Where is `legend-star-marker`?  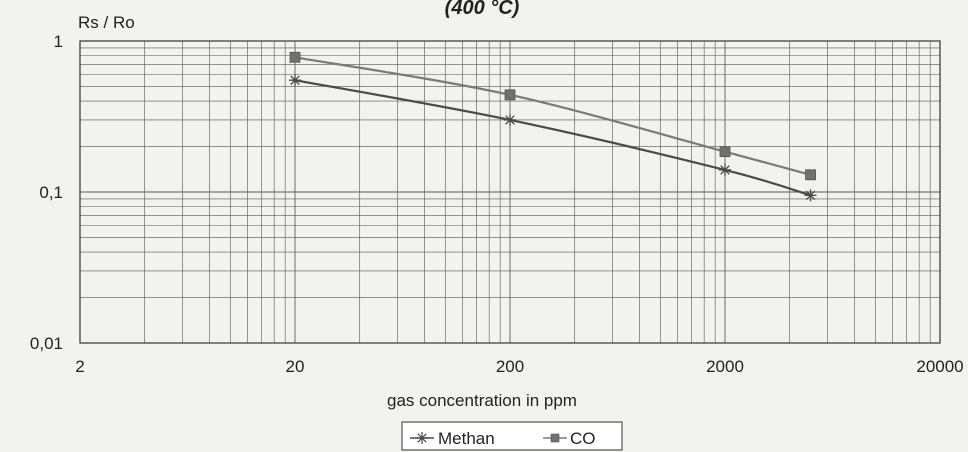
legend-star-marker is located at coordinates (422, 438).